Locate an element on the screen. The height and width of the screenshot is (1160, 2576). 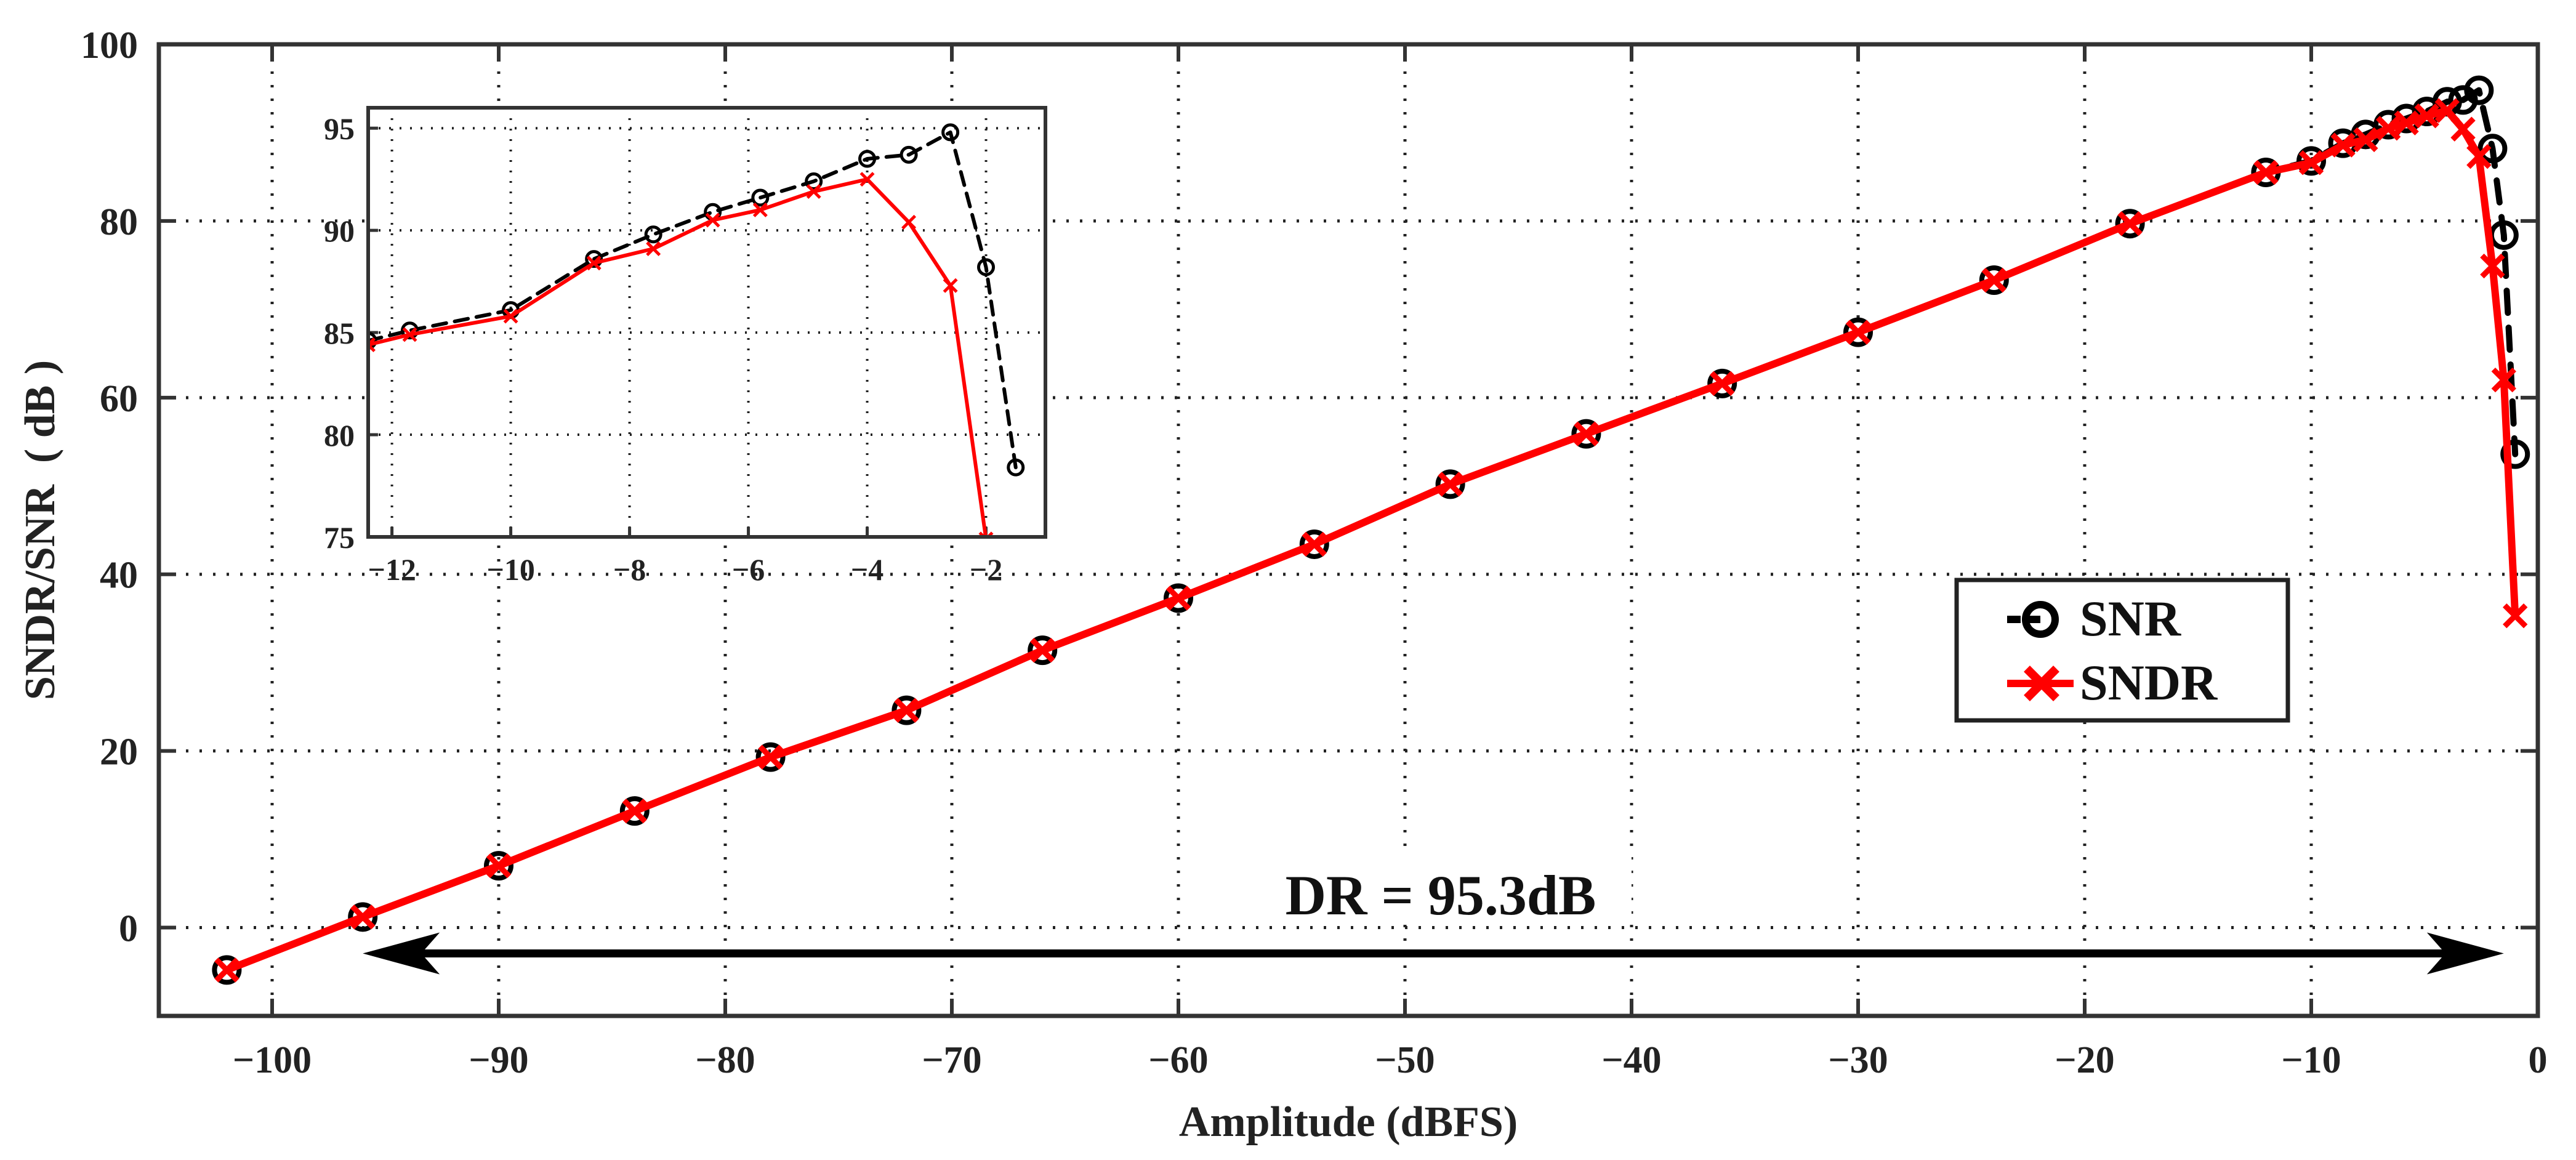
y-tick-label: 80 is located at coordinates (119, 222).